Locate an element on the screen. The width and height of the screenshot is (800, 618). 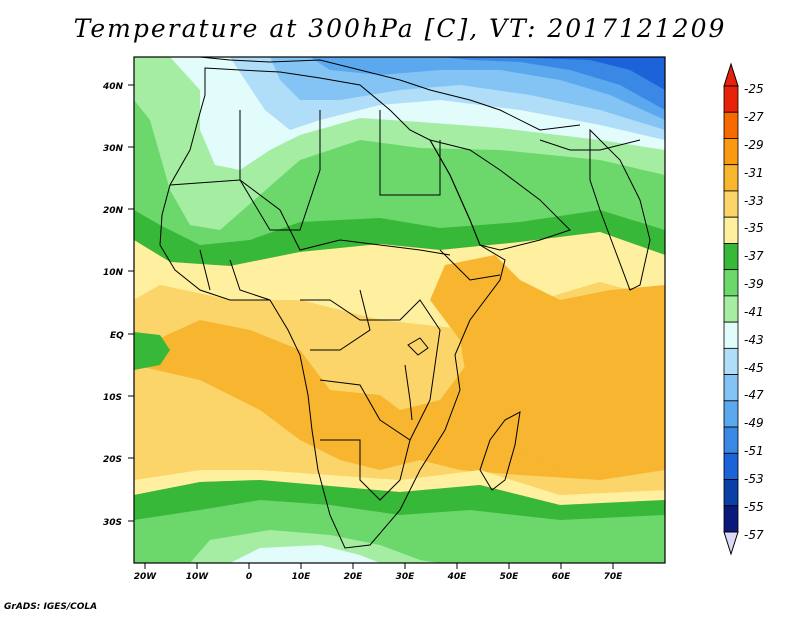
lon-ticks: 20W 10W 0 10E 20E 30E 40E 50E 60E 70E is located at coordinates (378, 572).